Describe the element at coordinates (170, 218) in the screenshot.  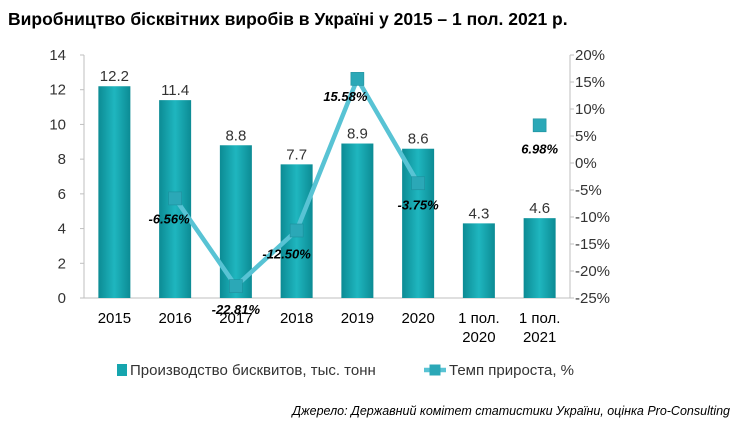
I see `growth-value-label: -6.56%` at that location.